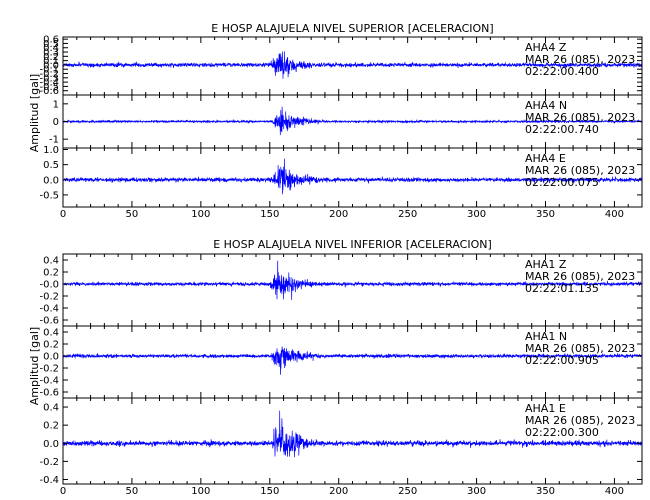 Image resolution: width=650 pixels, height=500 pixels. I want to click on y-tick-label: 1.0, so click(51, 150).